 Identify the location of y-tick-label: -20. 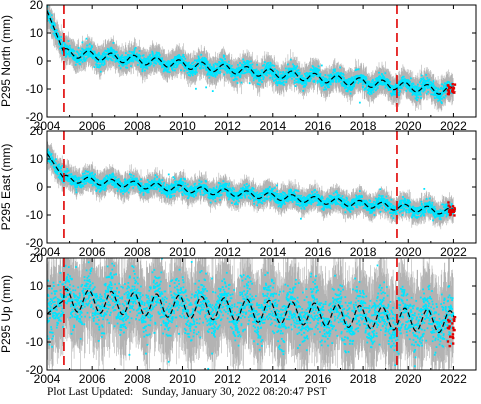
(35, 243).